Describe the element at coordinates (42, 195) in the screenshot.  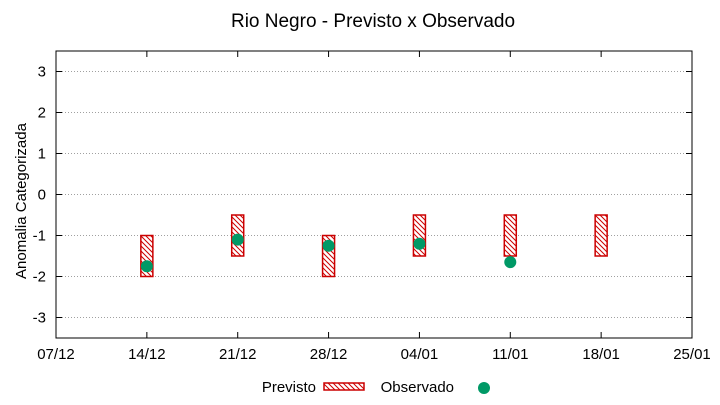
I see `y-tick-label: 0` at that location.